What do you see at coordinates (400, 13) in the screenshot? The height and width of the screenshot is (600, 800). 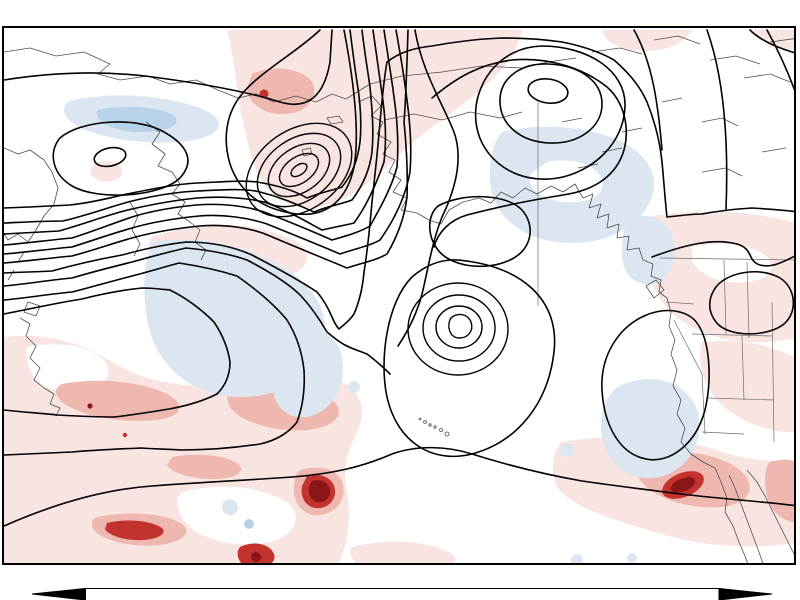 I see `header` at bounding box center [400, 13].